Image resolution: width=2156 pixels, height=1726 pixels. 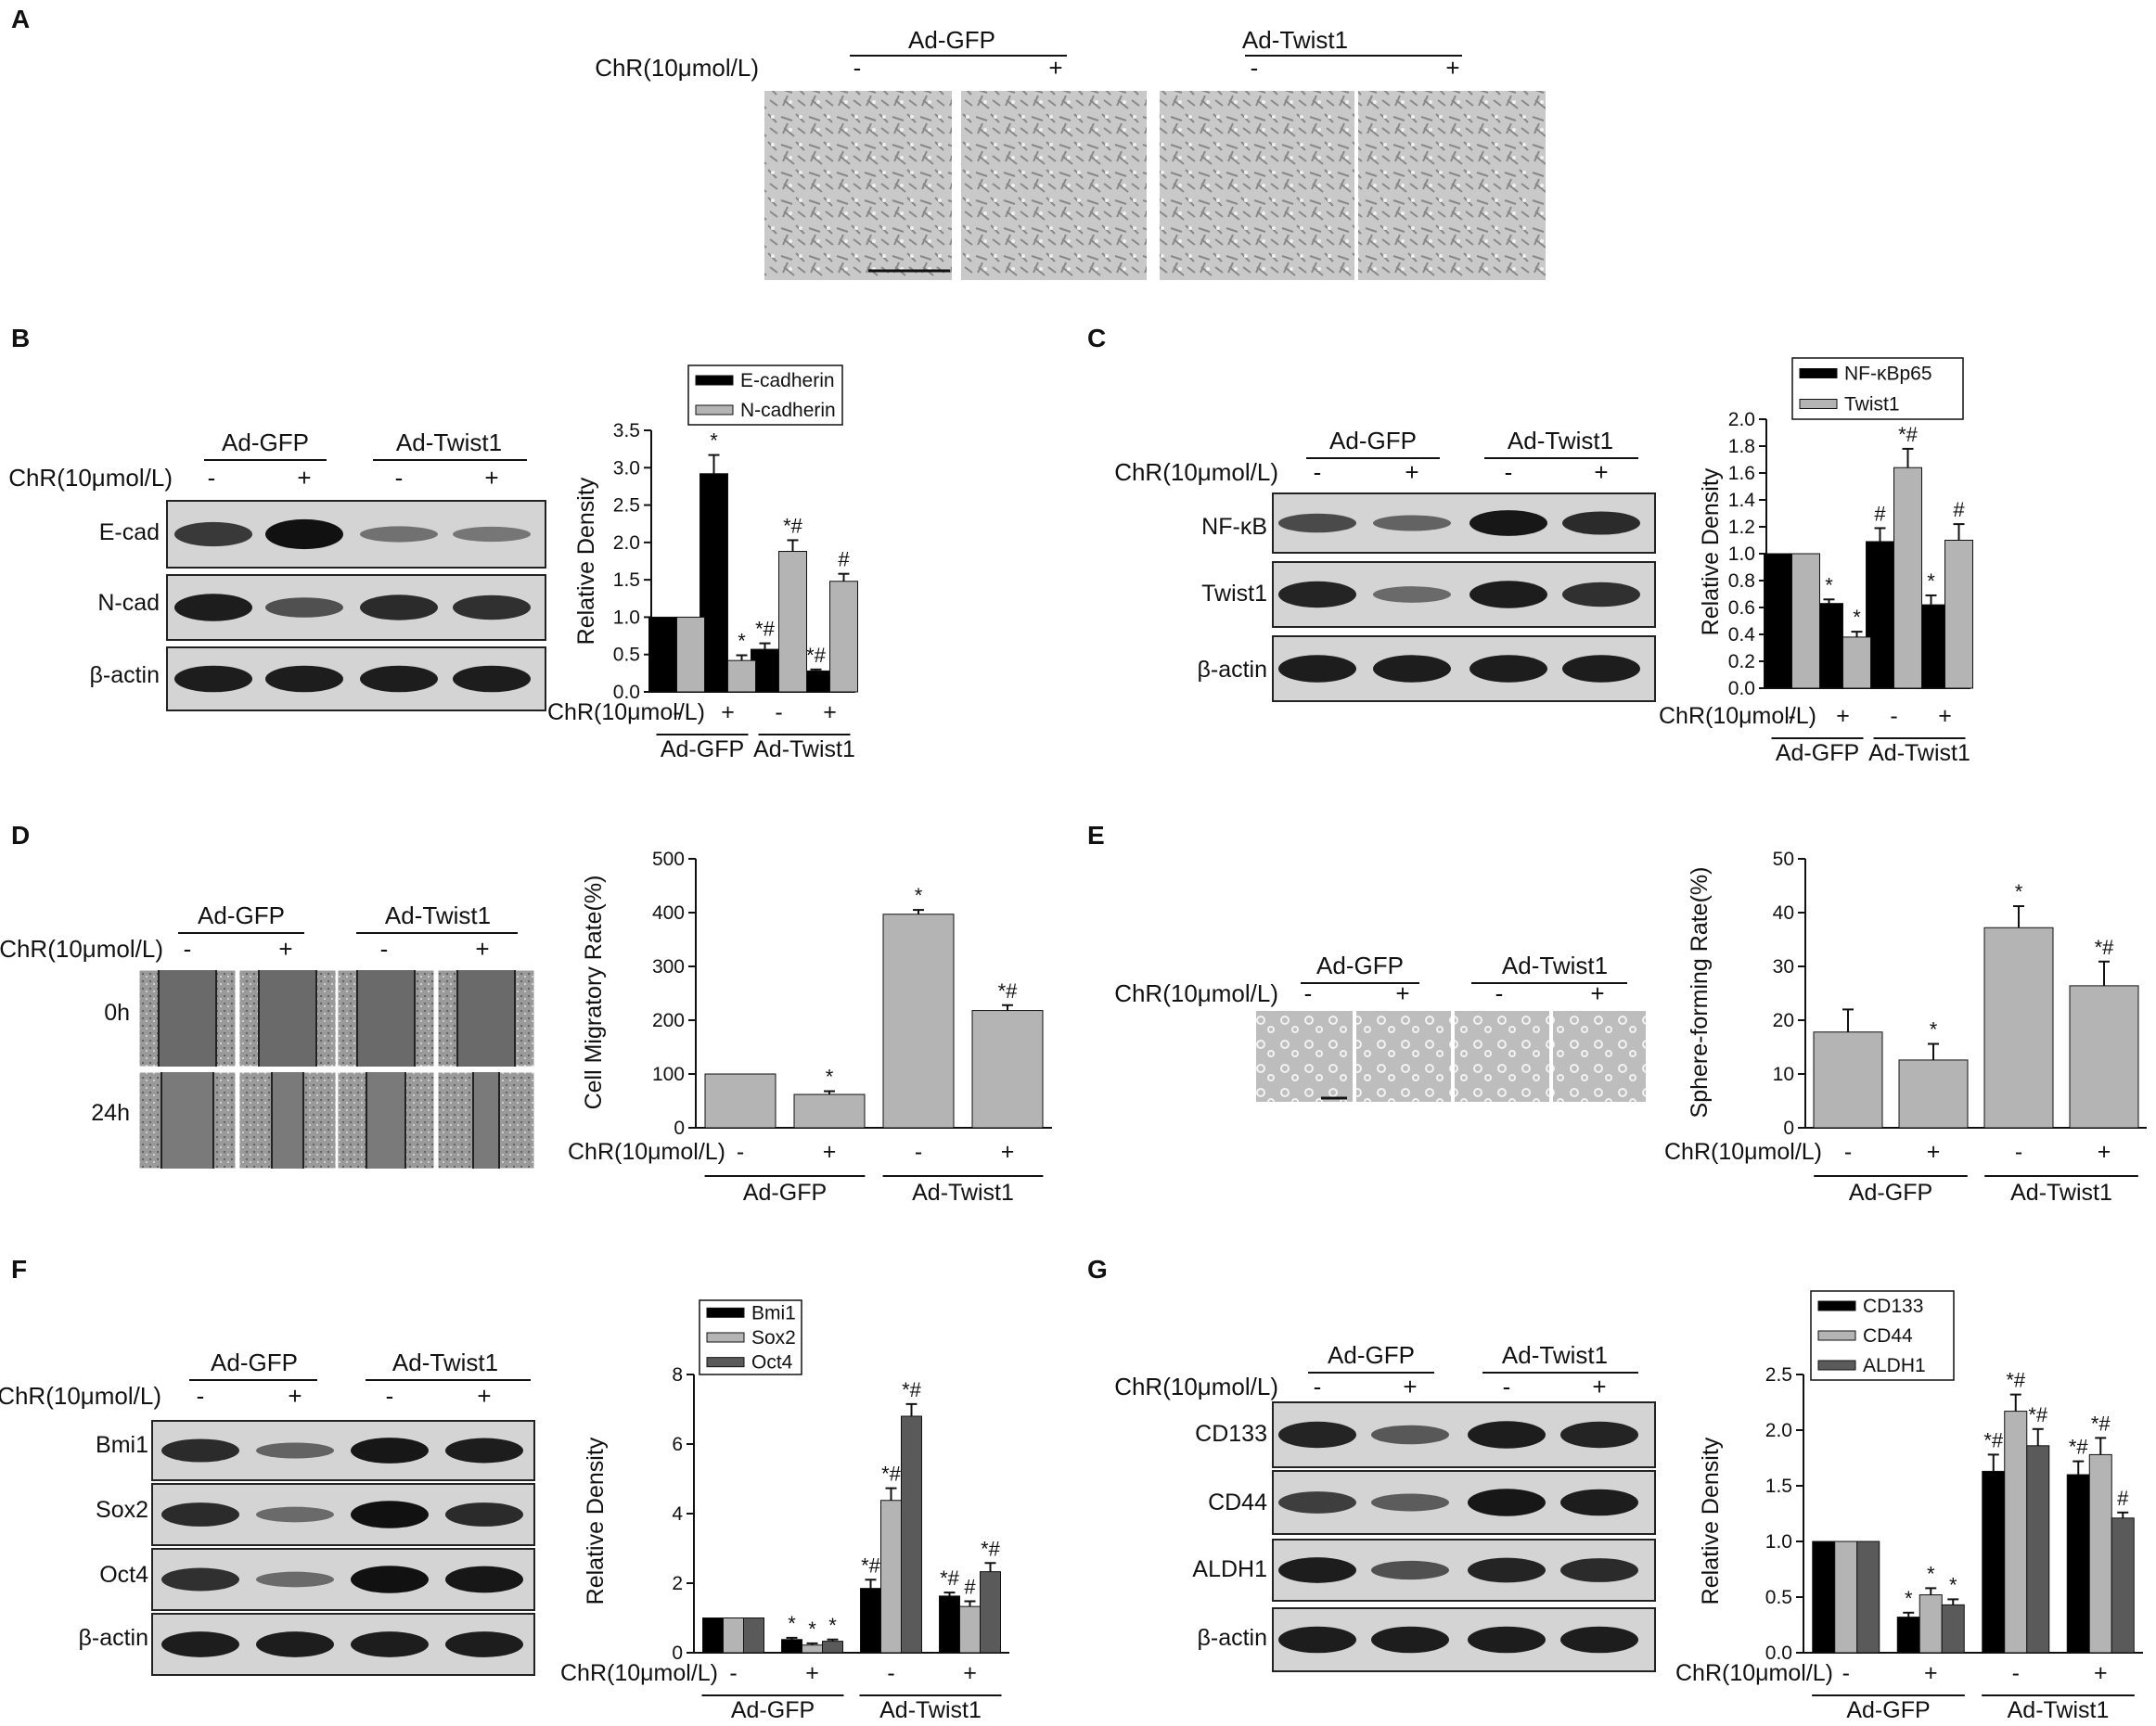 What do you see at coordinates (668, 1074) in the screenshot?
I see `y-tick-label: 100` at bounding box center [668, 1074].